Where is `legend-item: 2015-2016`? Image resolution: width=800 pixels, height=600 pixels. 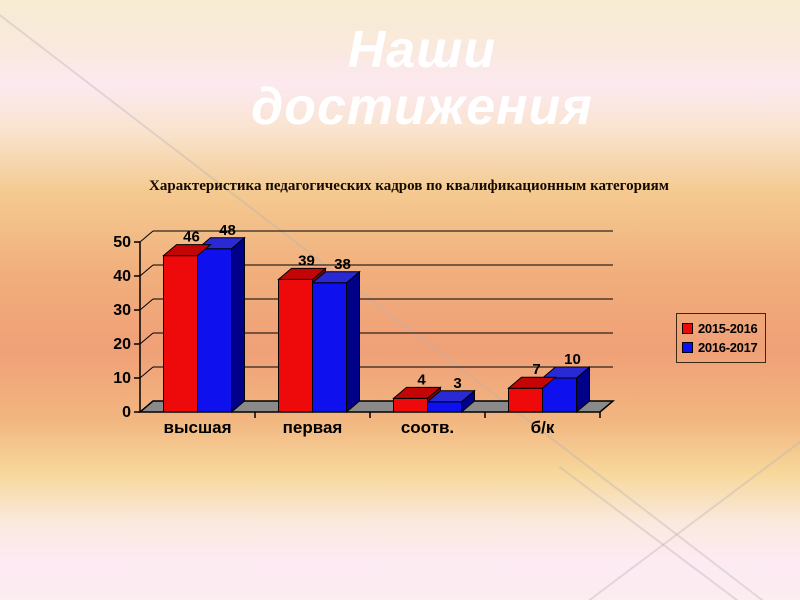 legend-item: 2015-2016 is located at coordinates (721, 328).